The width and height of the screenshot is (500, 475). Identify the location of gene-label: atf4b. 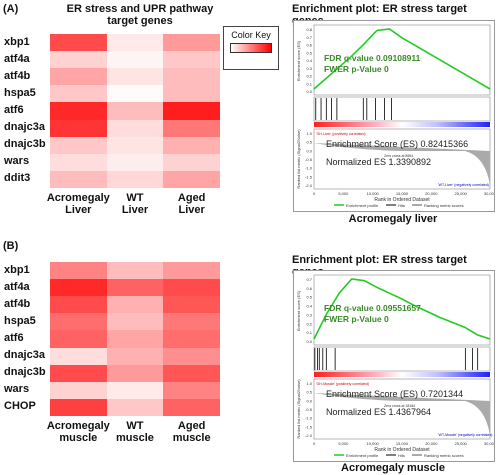
(17, 75).